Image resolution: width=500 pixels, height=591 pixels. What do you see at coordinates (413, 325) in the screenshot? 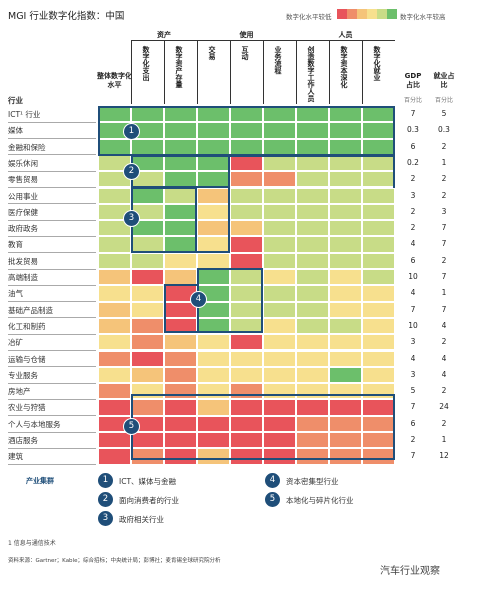
I see `gdp-share-value: 10` at bounding box center [413, 325].